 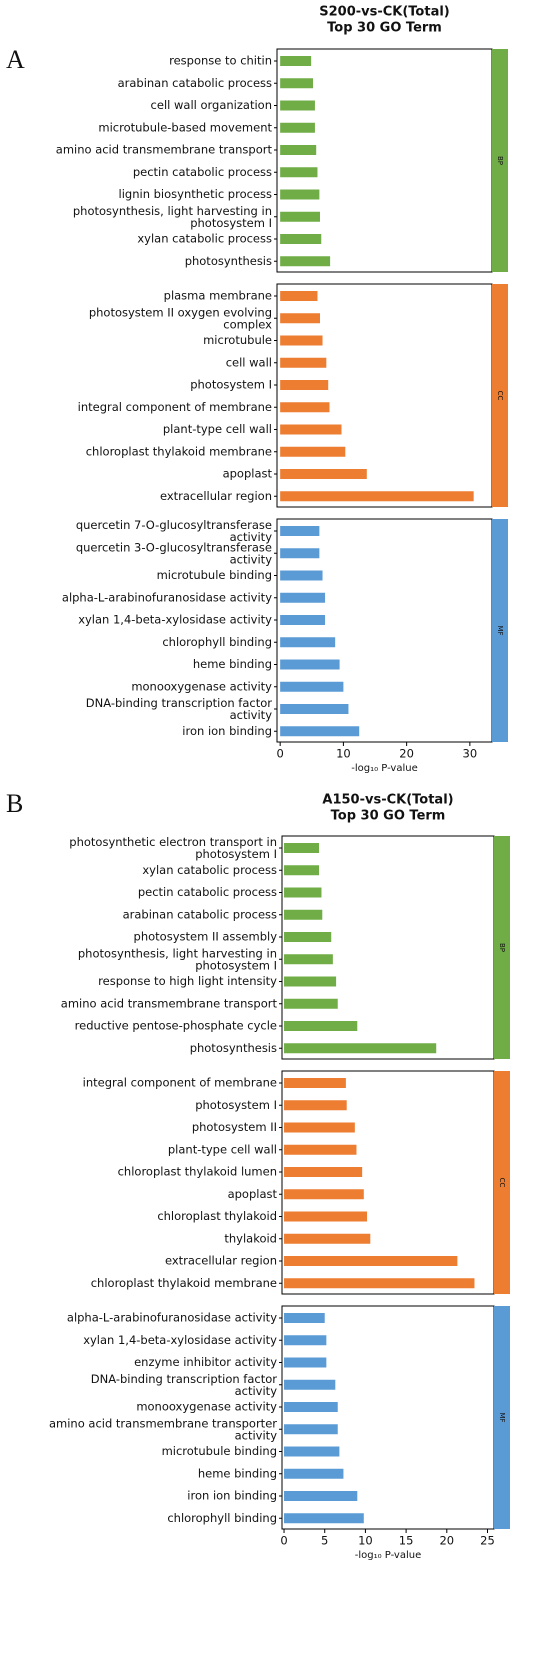 I want to click on y-tick-label: microtubule, so click(x=237, y=340).